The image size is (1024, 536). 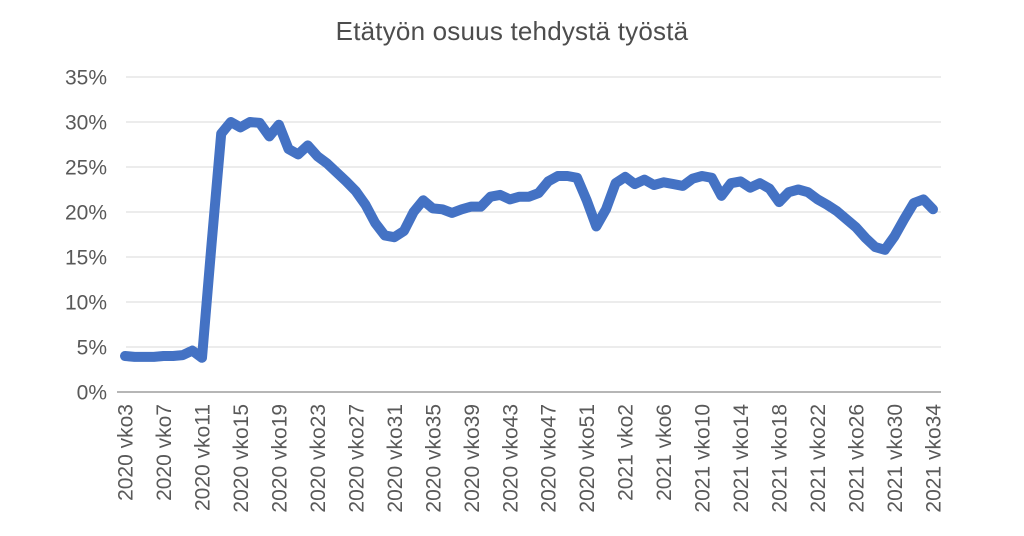 I want to click on x-axis-label: 2020 vko51, so click(x=587, y=458).